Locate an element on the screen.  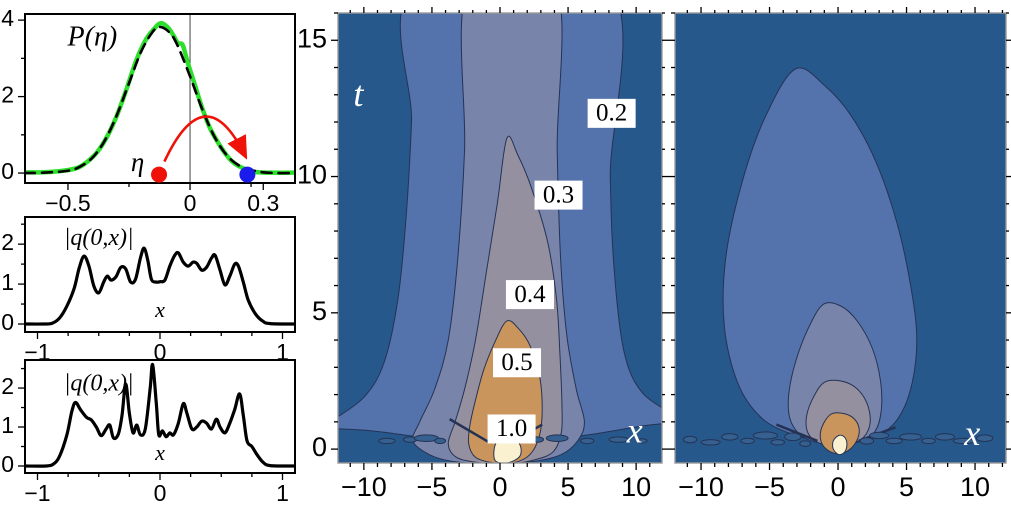
ic2-y-tick-label: 1 is located at coordinates (7, 425).